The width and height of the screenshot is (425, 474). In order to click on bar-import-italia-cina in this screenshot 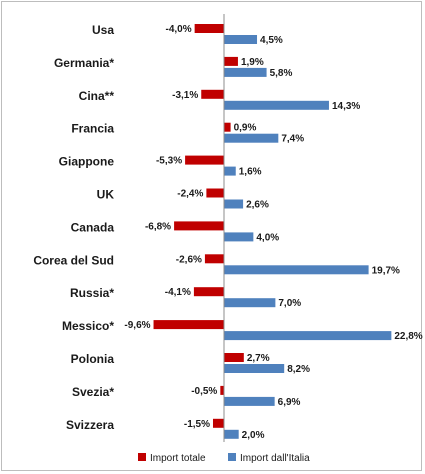, I will do `click(276, 105)`.